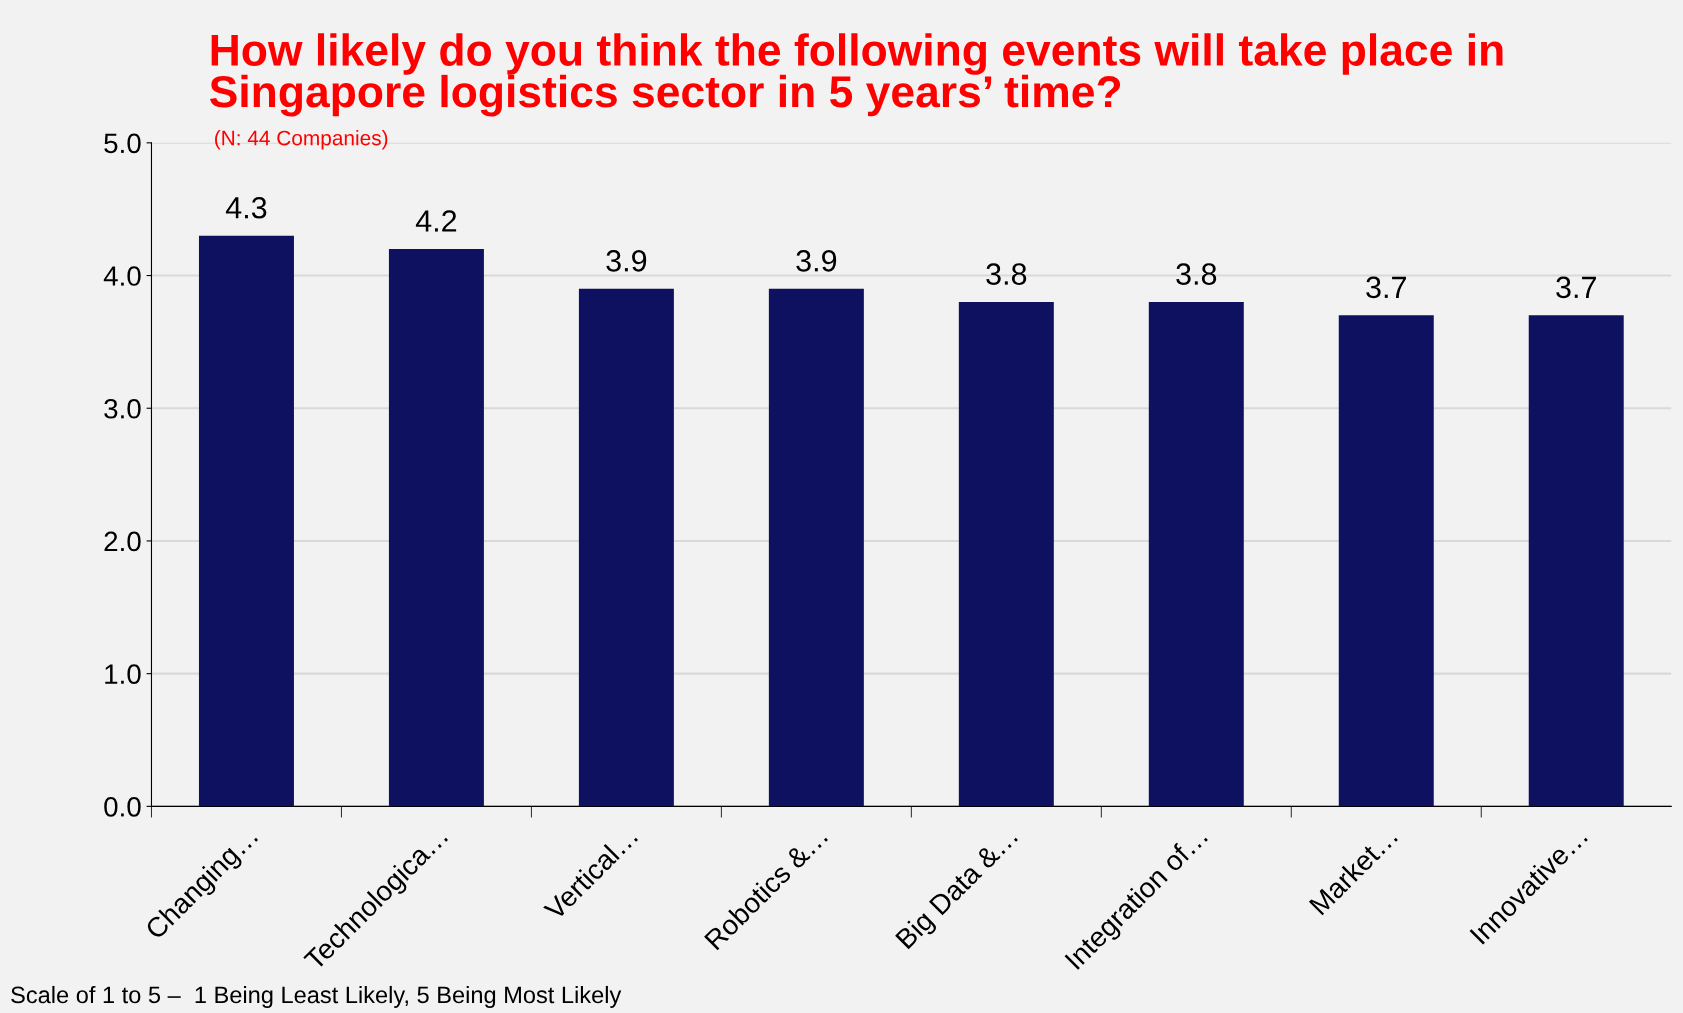 The width and height of the screenshot is (1683, 1013). What do you see at coordinates (123, 674) in the screenshot?
I see `y-tick-label: 1.0` at bounding box center [123, 674].